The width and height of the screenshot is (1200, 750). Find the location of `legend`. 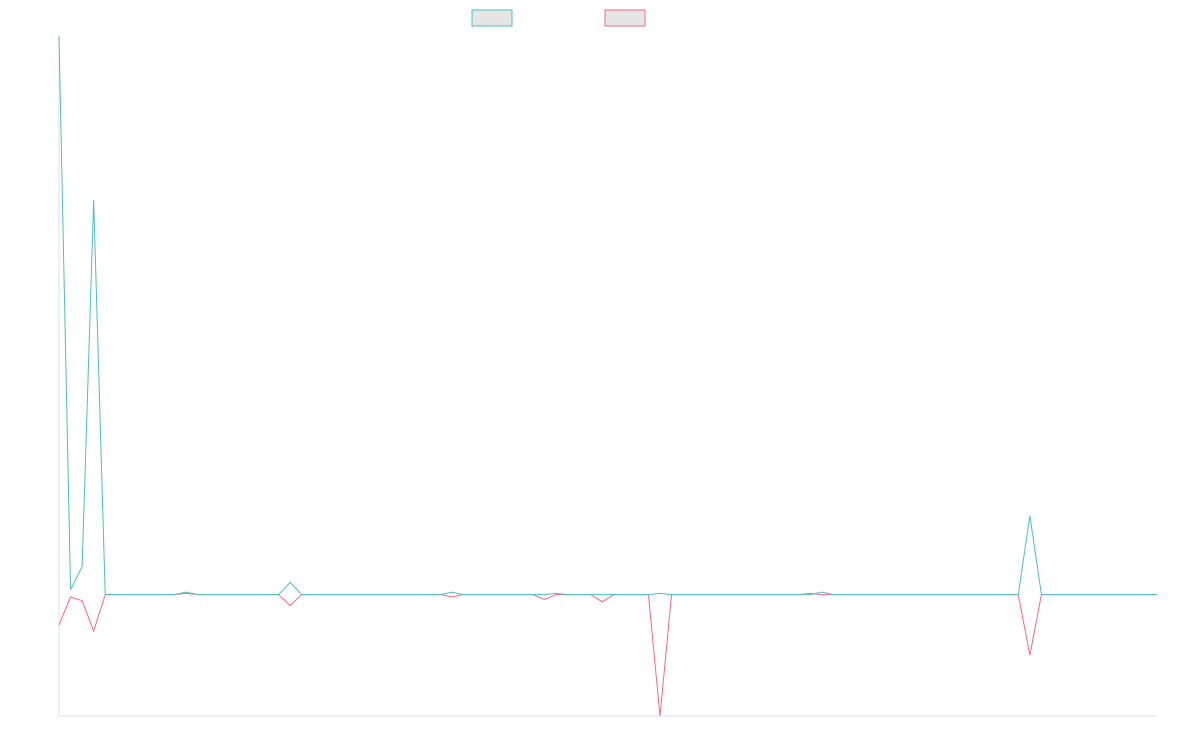

legend is located at coordinates (558, 18).